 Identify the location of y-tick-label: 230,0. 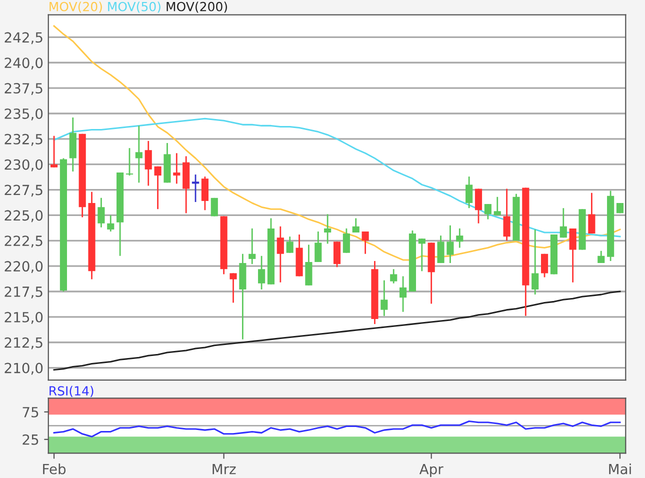
(23, 165).